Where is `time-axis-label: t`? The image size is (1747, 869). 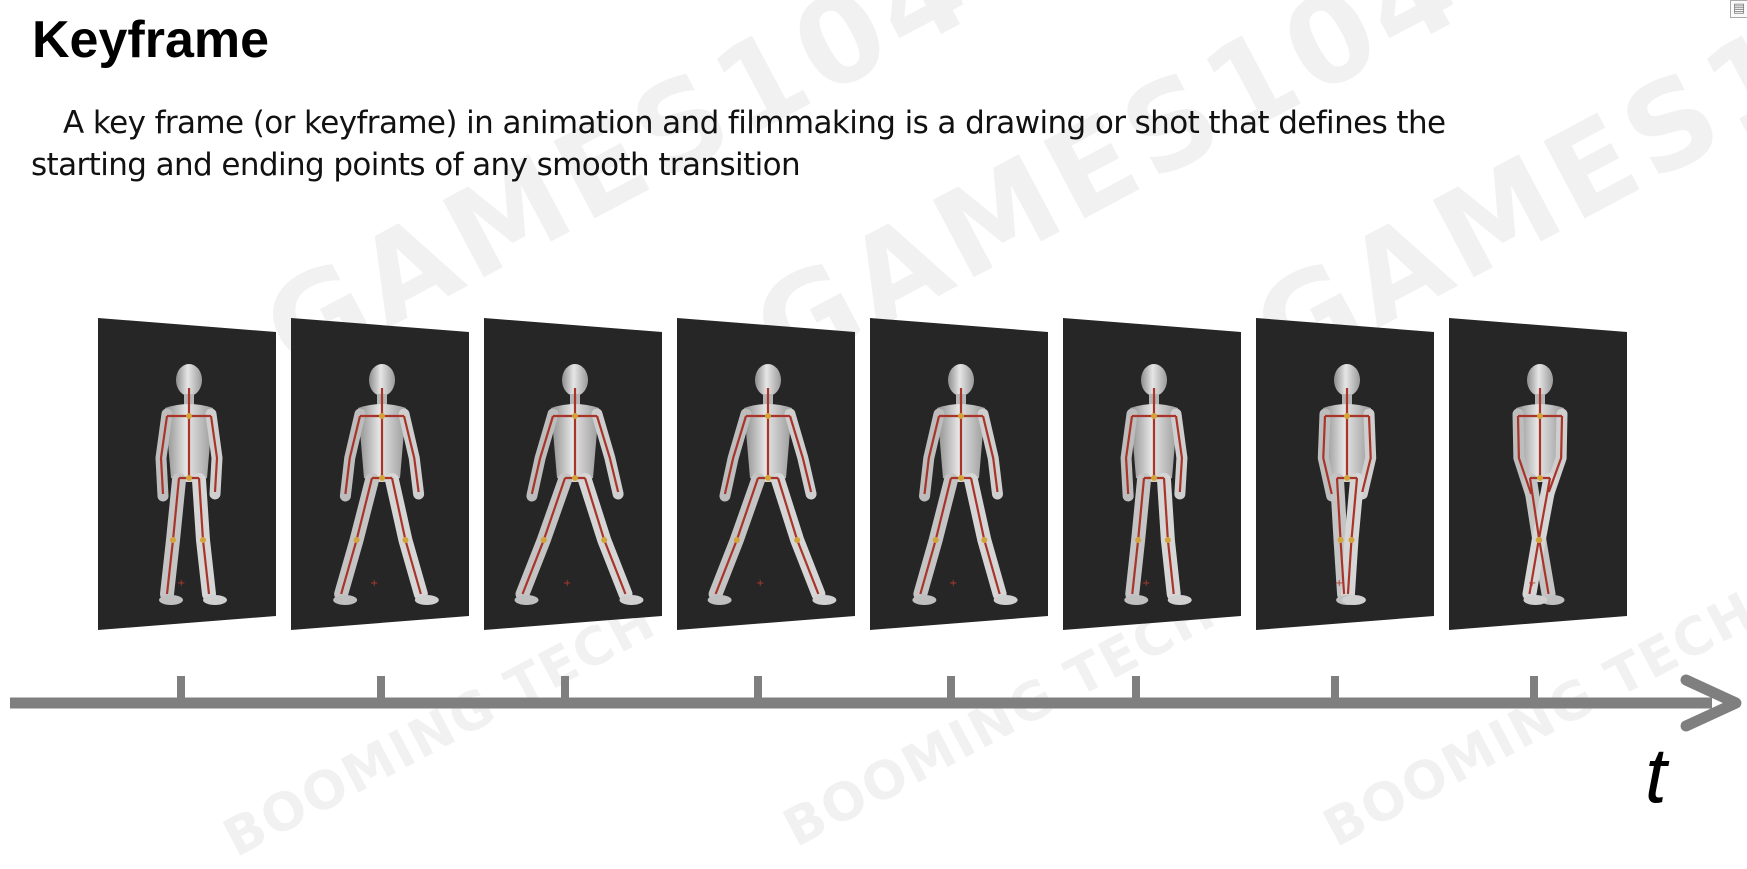
time-axis-label: t is located at coordinates (1657, 775).